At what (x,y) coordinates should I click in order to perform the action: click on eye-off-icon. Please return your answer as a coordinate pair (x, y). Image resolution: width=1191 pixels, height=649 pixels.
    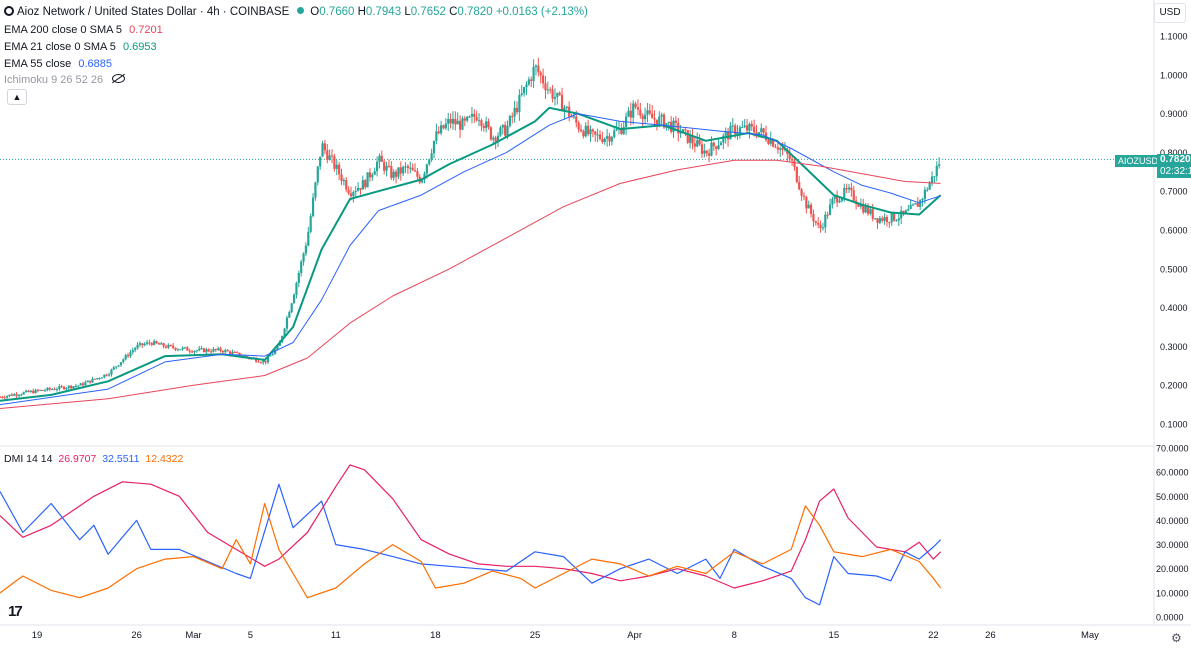
    Looking at the image, I should click on (119, 78).